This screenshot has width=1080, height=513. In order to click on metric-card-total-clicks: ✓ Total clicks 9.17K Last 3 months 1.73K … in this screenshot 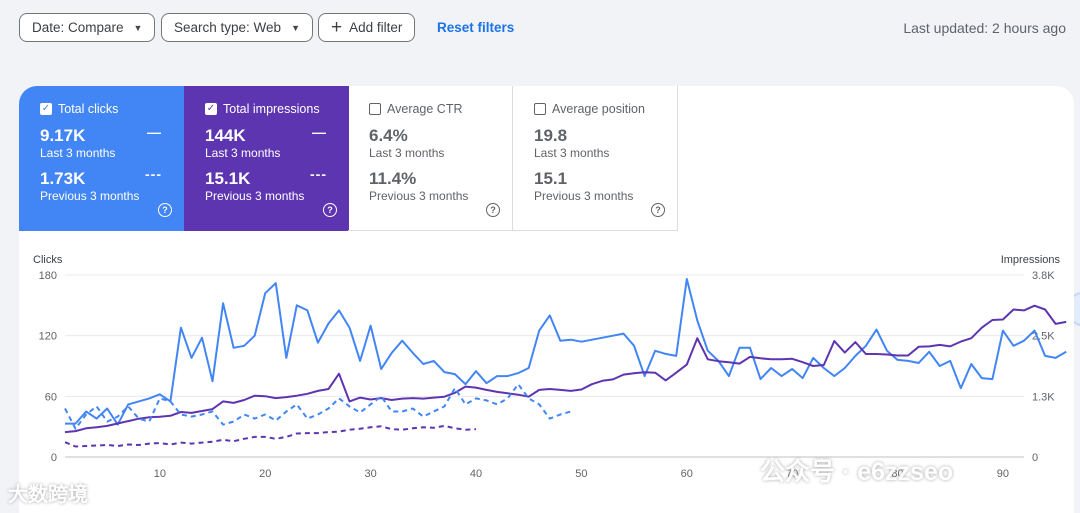, I will do `click(101, 158)`.